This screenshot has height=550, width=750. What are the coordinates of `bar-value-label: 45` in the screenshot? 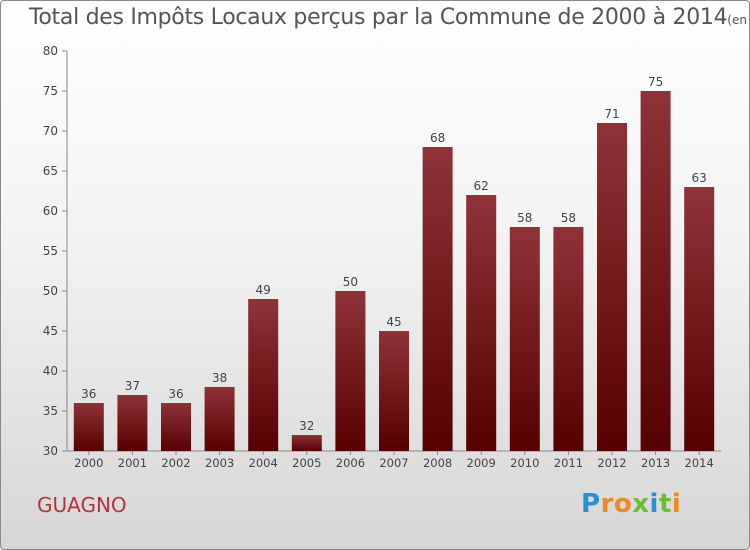 It's located at (393, 322).